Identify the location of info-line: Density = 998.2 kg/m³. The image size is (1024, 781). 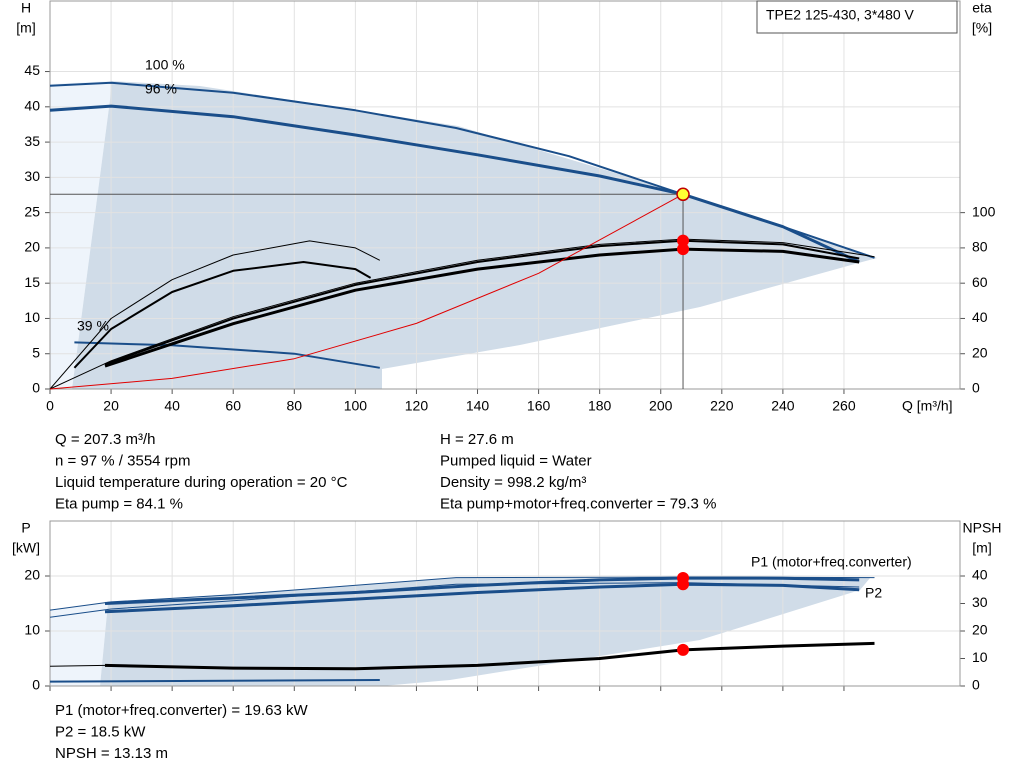
(513, 482).